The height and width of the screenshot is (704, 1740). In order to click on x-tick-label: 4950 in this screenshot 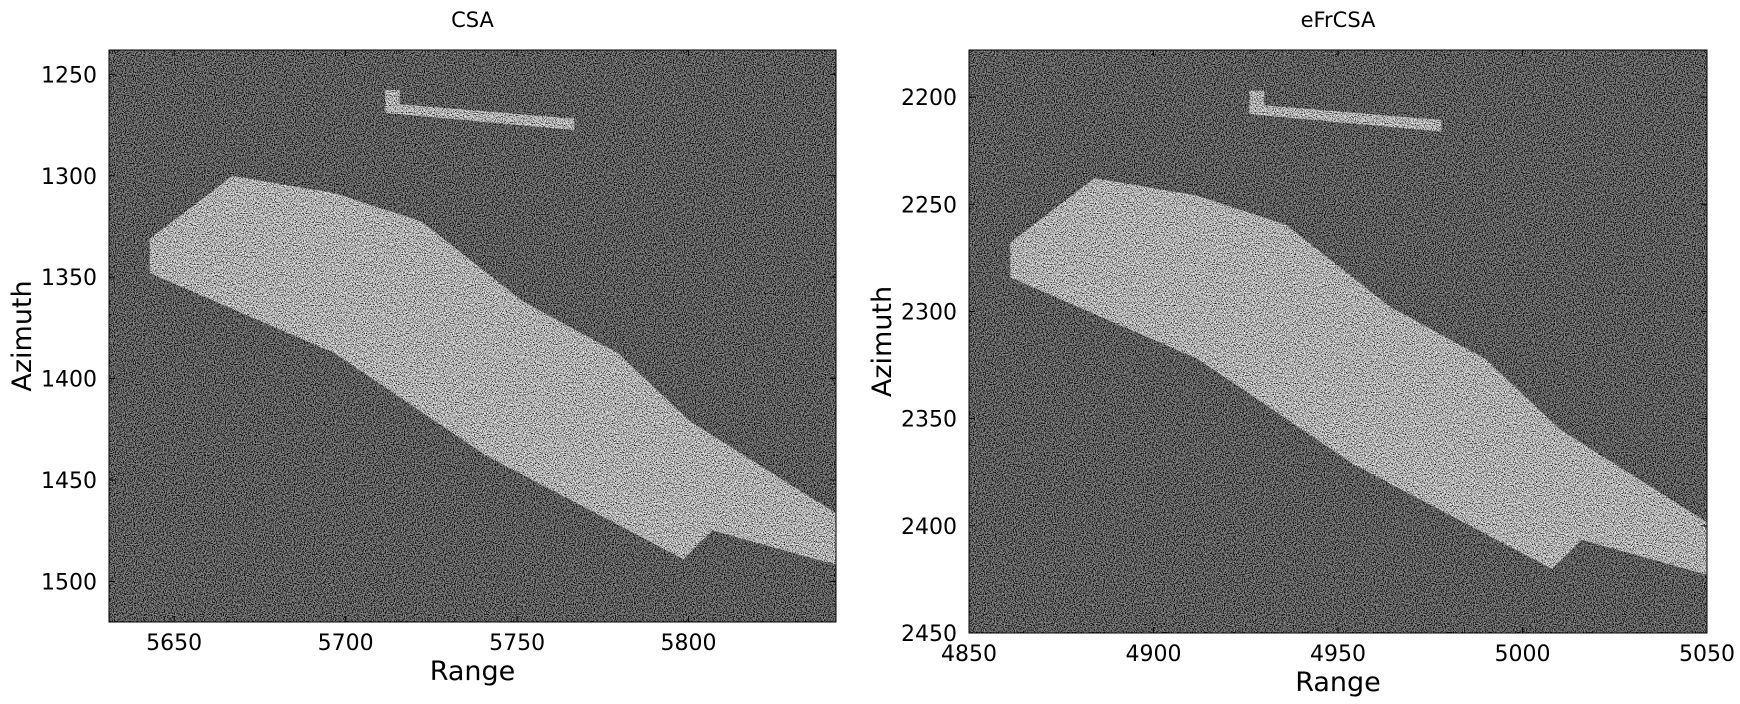, I will do `click(1338, 654)`.